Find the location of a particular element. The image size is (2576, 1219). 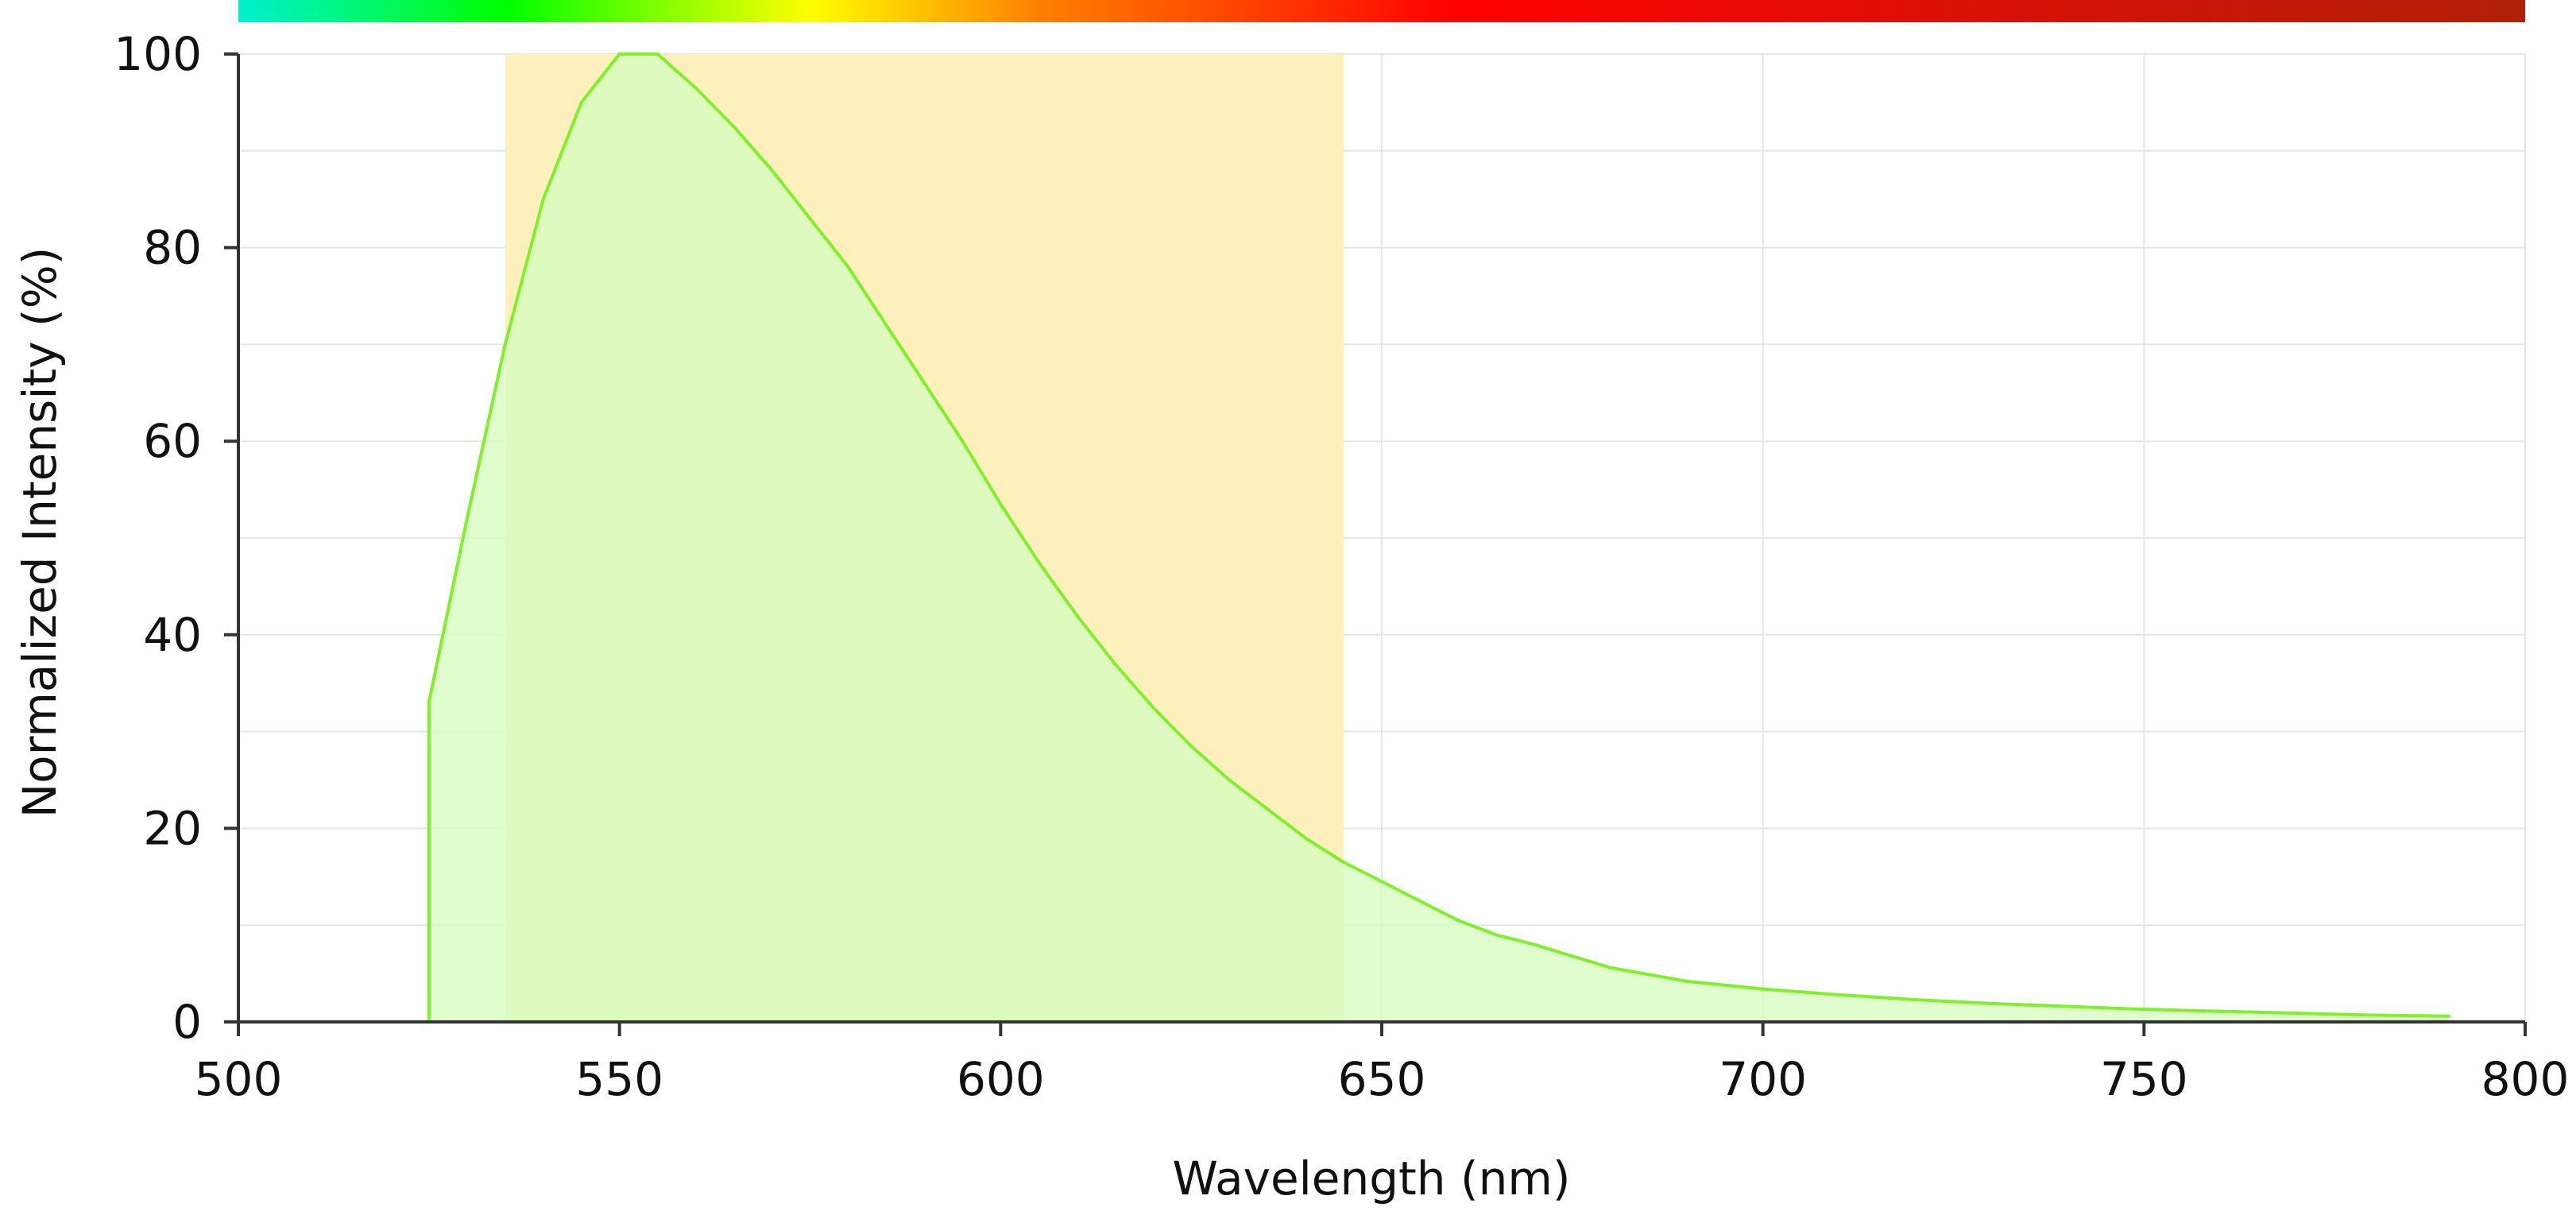

y-tick-label: 100 is located at coordinates (158, 54).